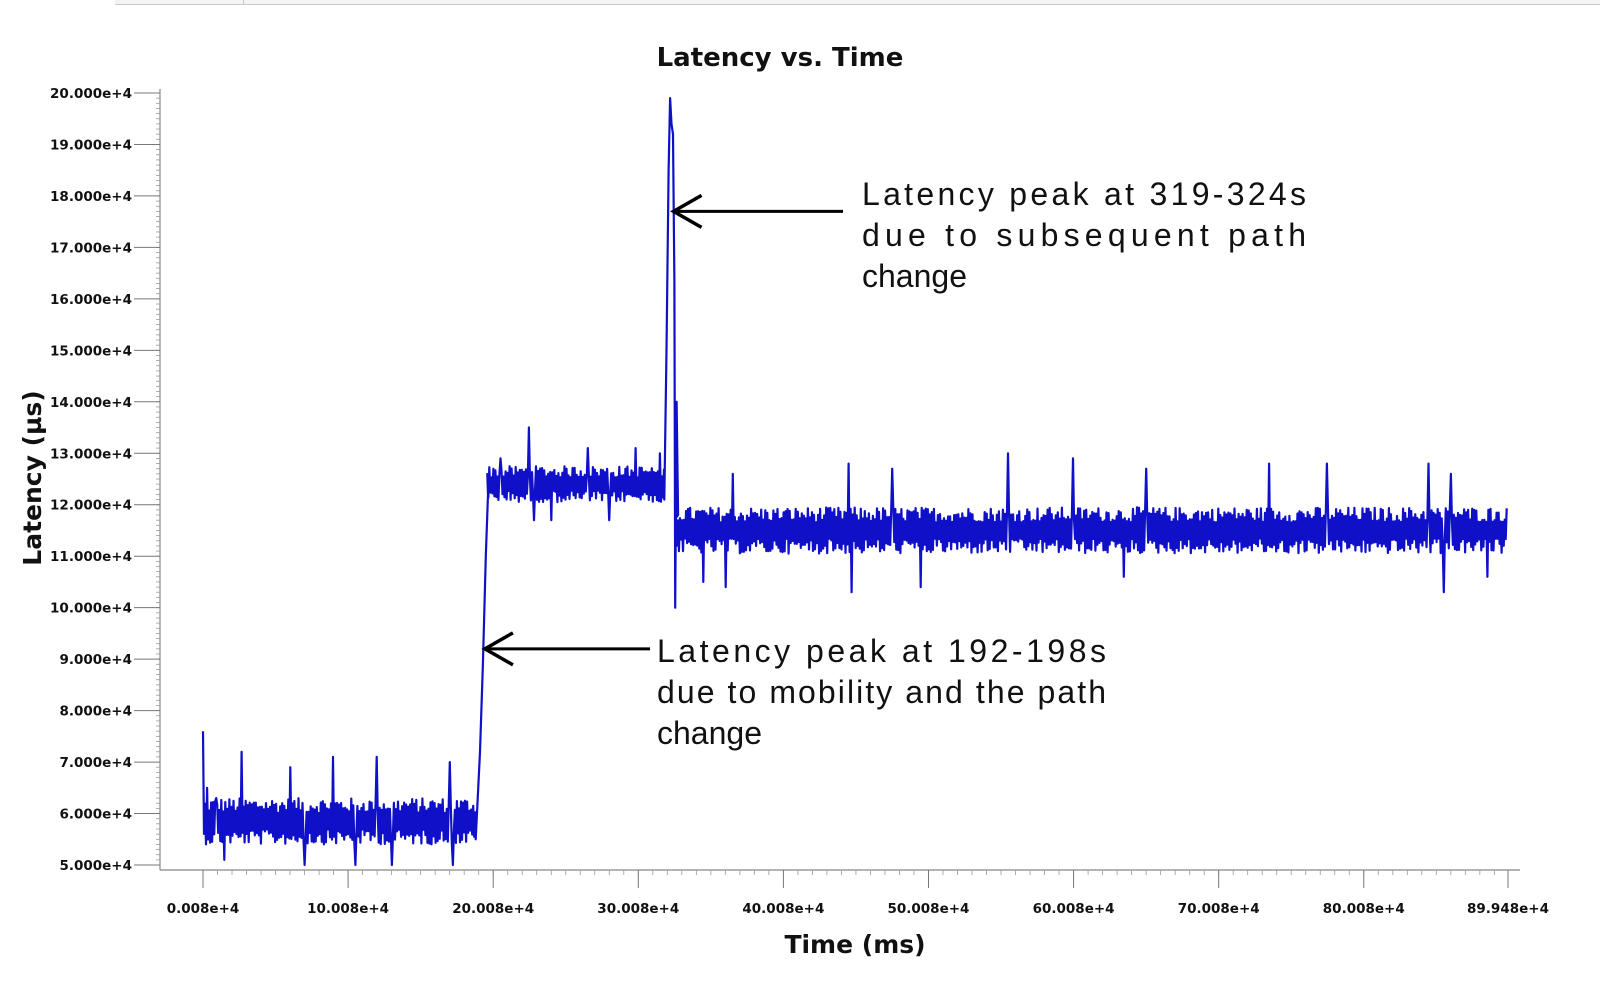  I want to click on y-tick-label: 6.000e+4, so click(95, 815).